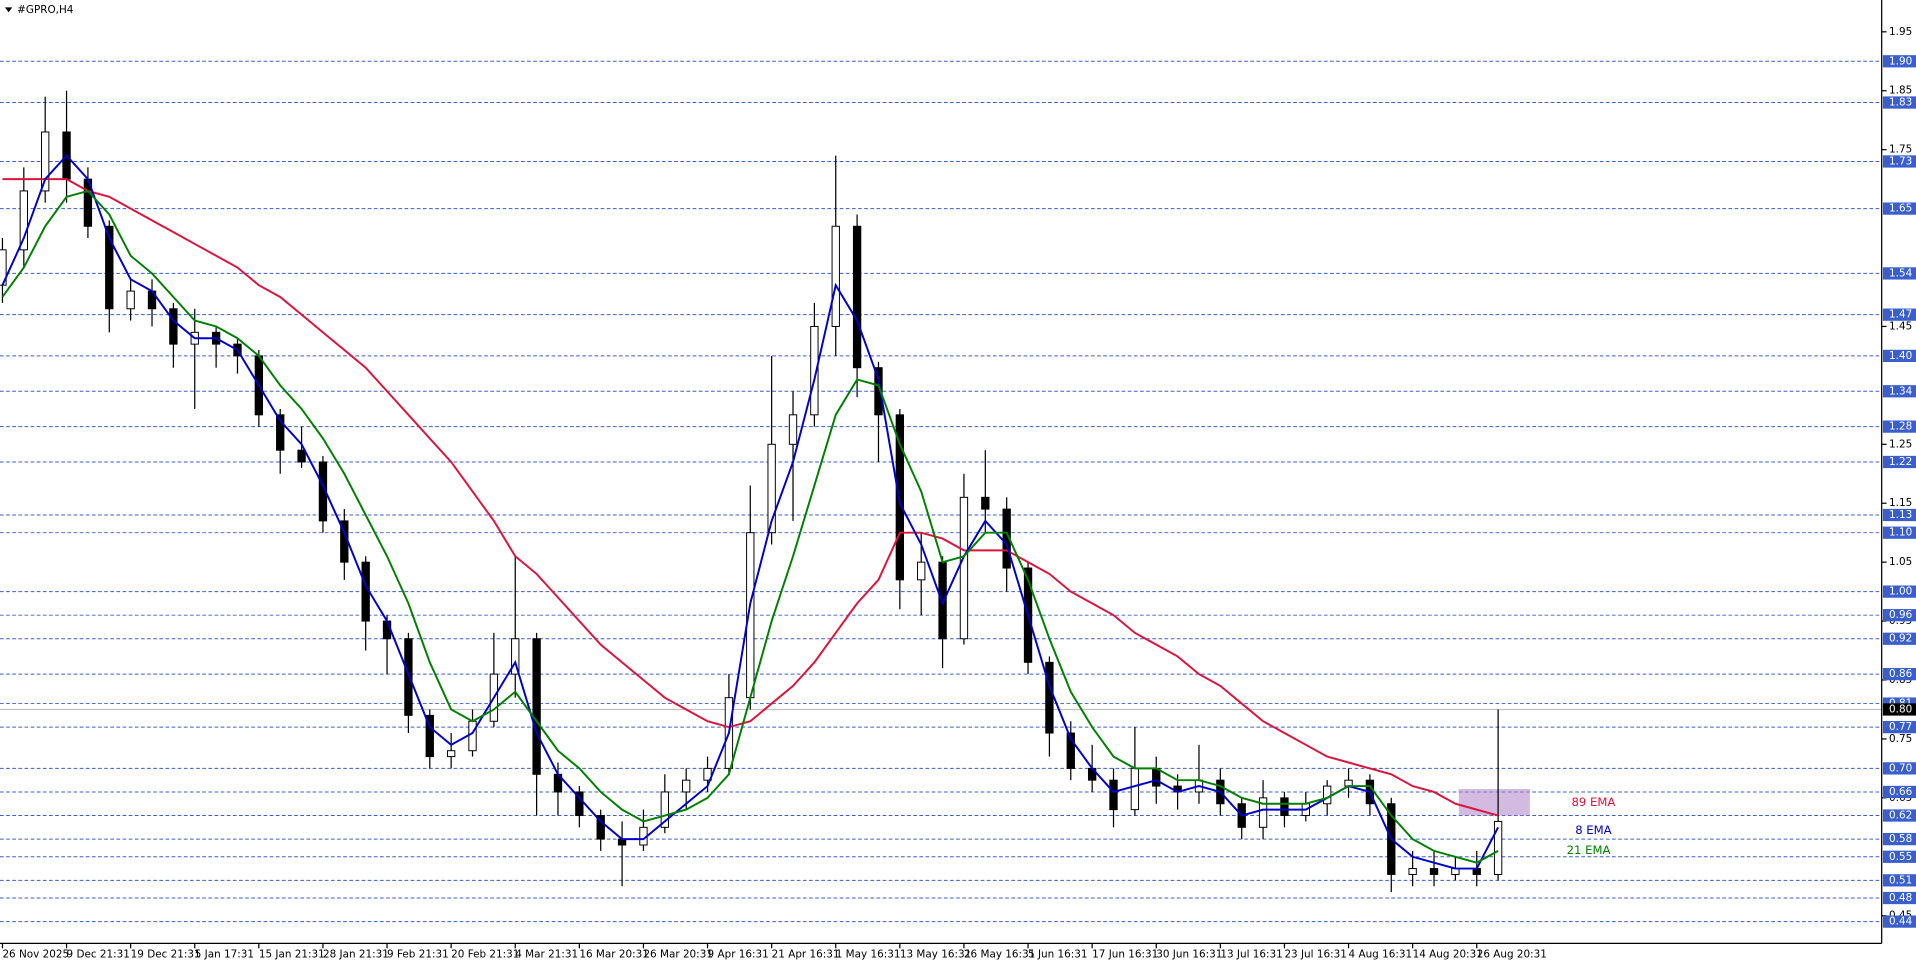  What do you see at coordinates (1900, 150) in the screenshot?
I see `y-tick-label: 1.75` at bounding box center [1900, 150].